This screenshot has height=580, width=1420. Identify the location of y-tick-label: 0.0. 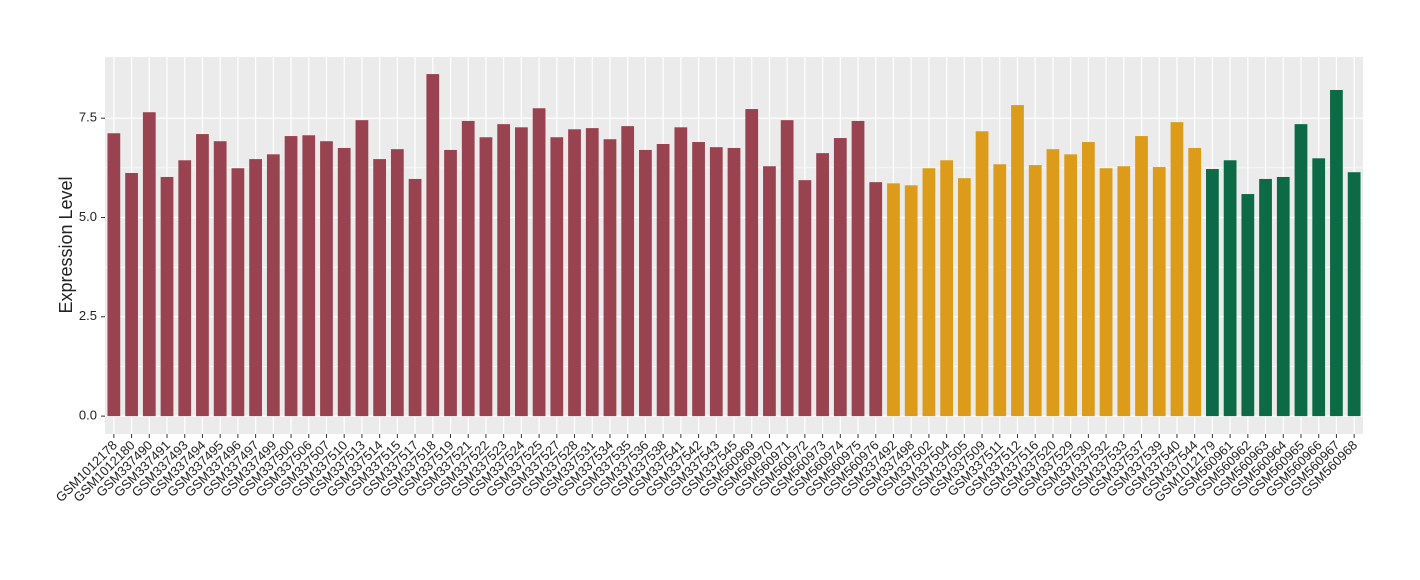
(88, 415).